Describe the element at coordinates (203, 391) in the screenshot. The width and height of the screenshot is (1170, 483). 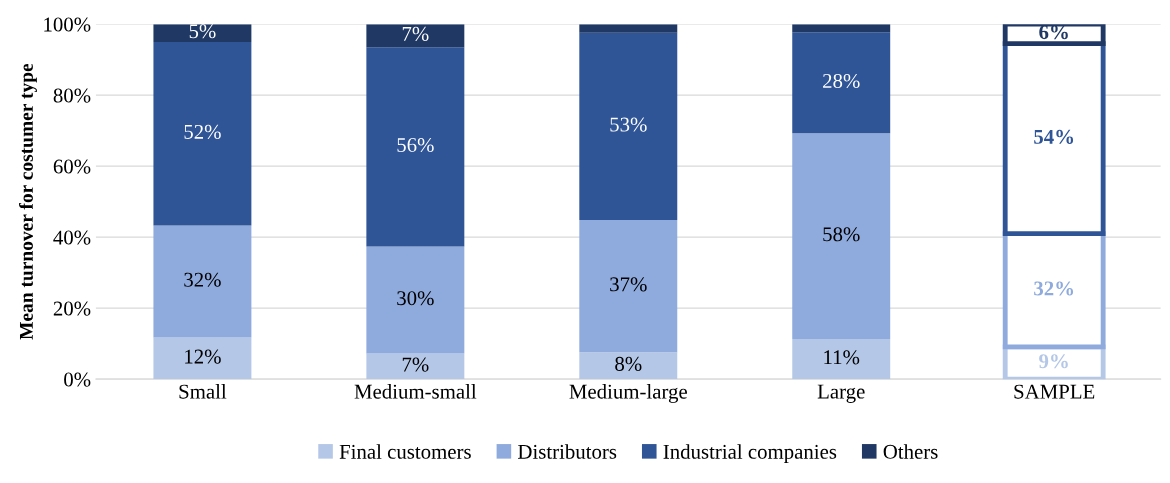
I see `x-tick-label: Small` at that location.